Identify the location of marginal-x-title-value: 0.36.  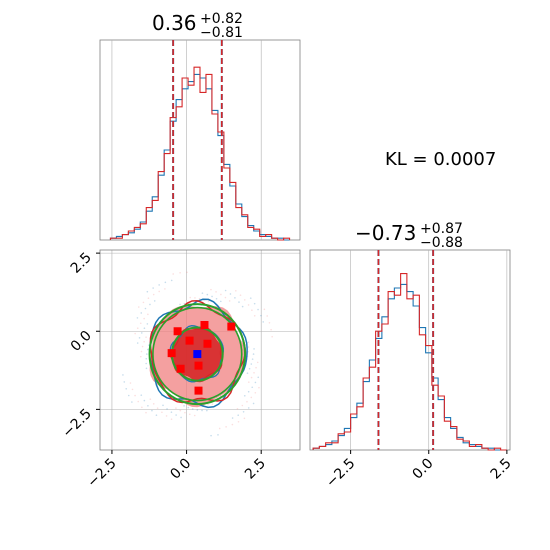
(174, 23).